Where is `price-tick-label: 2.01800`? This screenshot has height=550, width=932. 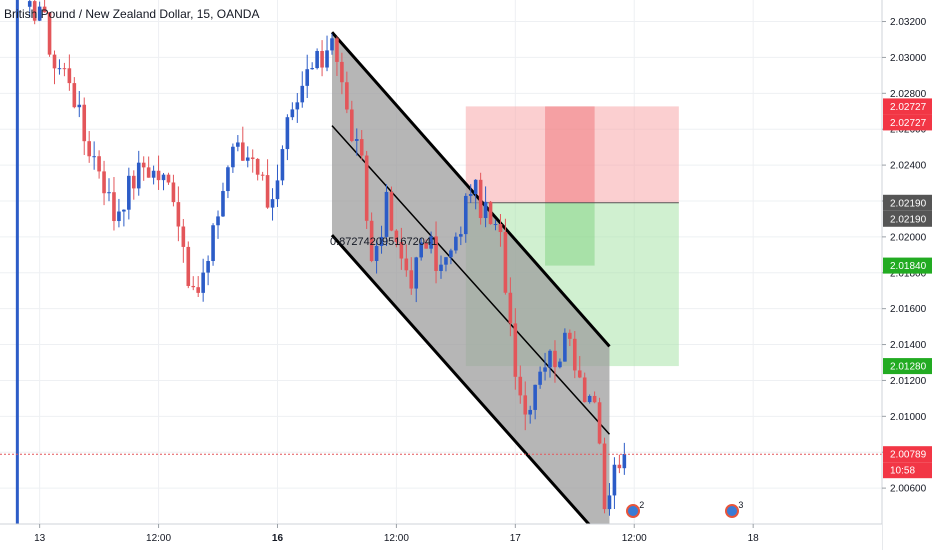
price-tick-label: 2.01800 is located at coordinates (908, 273).